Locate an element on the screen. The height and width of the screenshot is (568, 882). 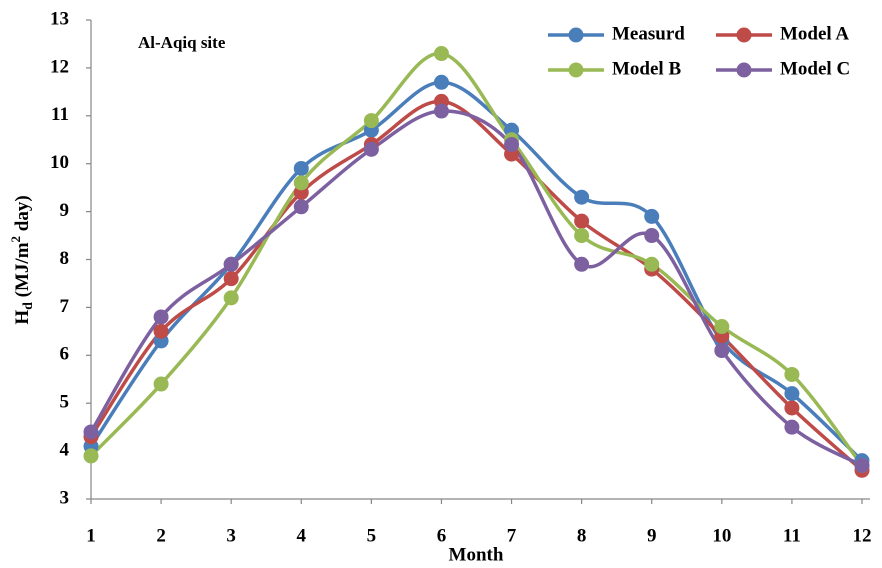
y-tick-label: 9 is located at coordinates (65, 210).